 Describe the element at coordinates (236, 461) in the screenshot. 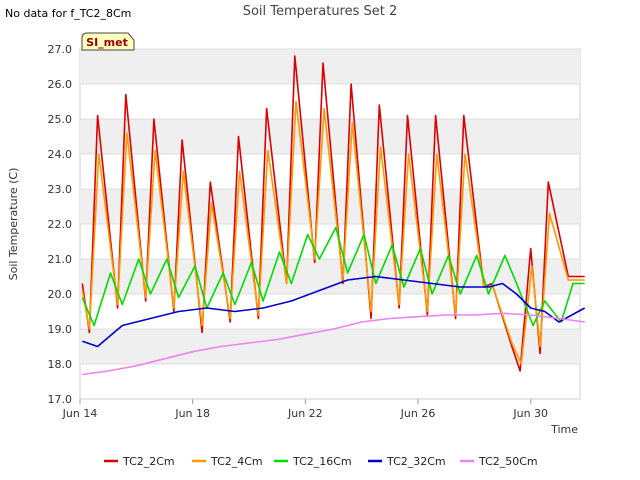

I see `legend-label-tc2_4cm: TC2_4Cm` at that location.